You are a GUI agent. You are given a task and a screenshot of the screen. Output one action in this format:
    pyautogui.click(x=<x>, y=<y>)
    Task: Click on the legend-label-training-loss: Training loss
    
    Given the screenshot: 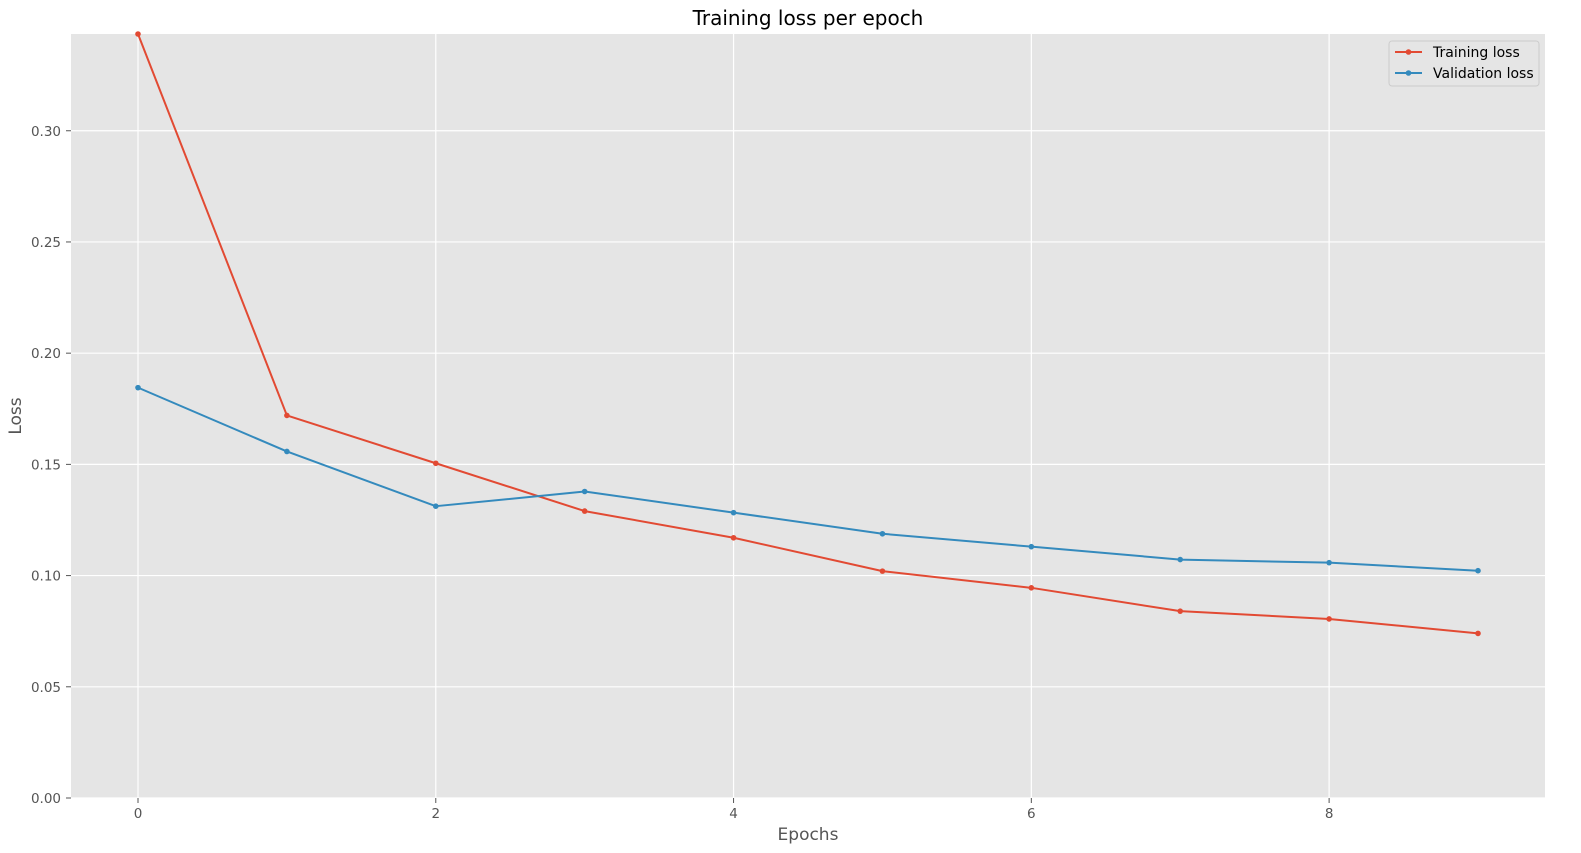 What is the action you would take?
    pyautogui.click(x=1476, y=53)
    